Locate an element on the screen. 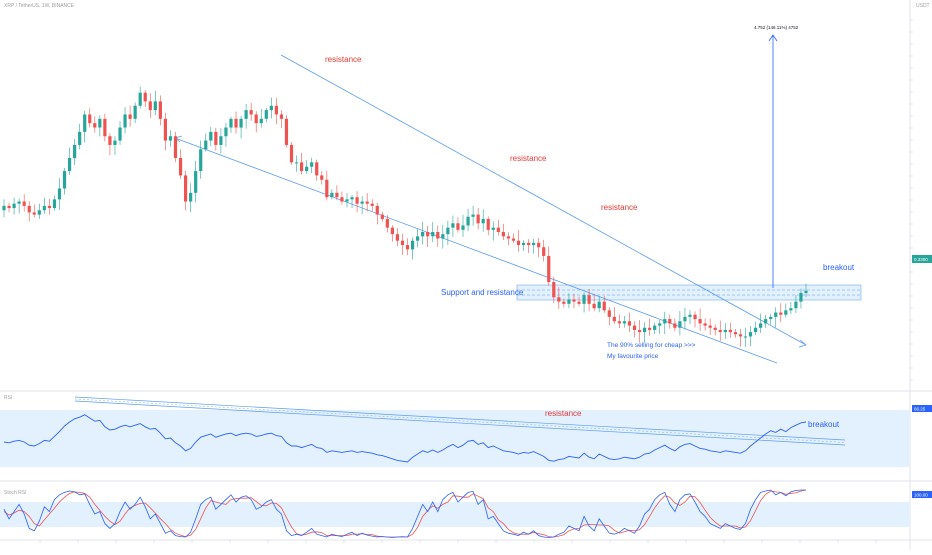 This screenshot has height=555, width=932. stoch-k-line is located at coordinates (404, 513).